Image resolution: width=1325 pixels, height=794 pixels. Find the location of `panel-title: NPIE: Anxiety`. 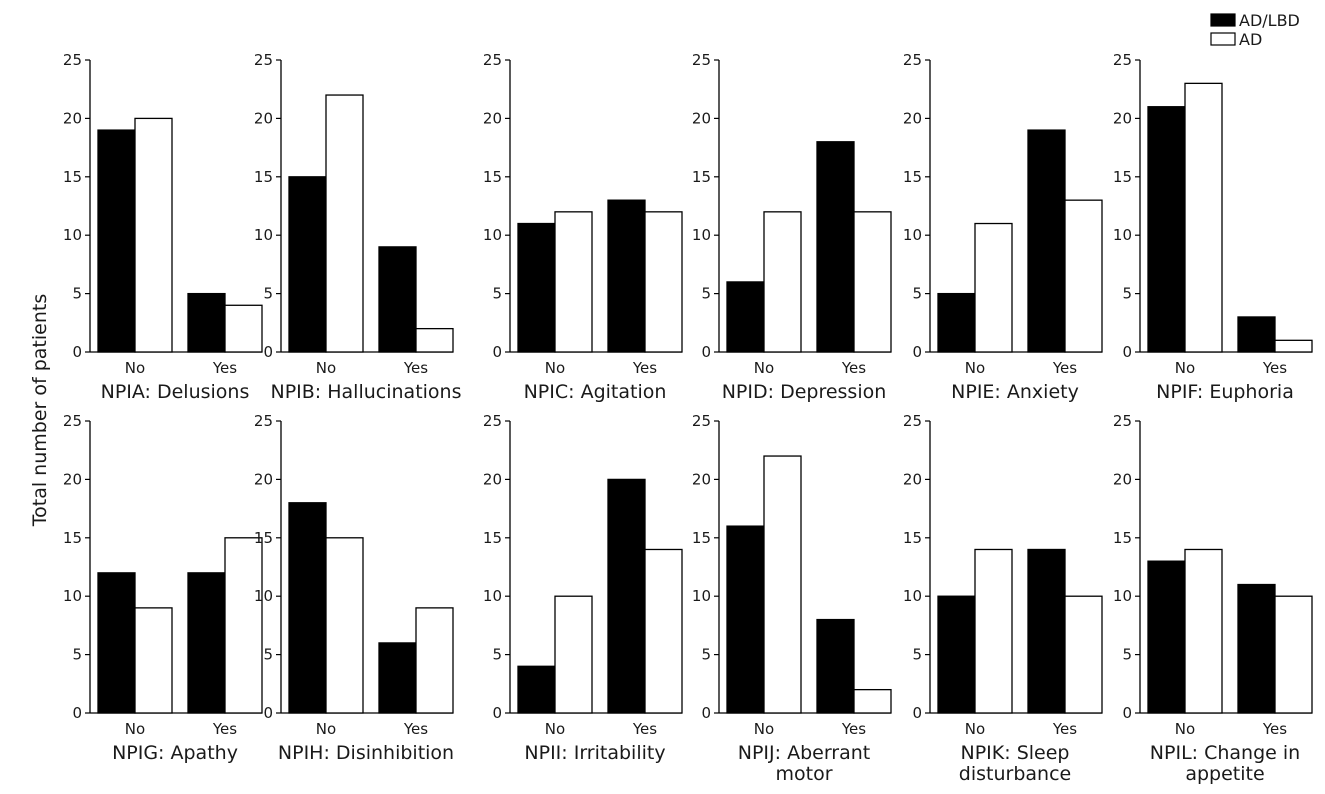

panel-title: NPIE: Anxiety is located at coordinates (1015, 392).